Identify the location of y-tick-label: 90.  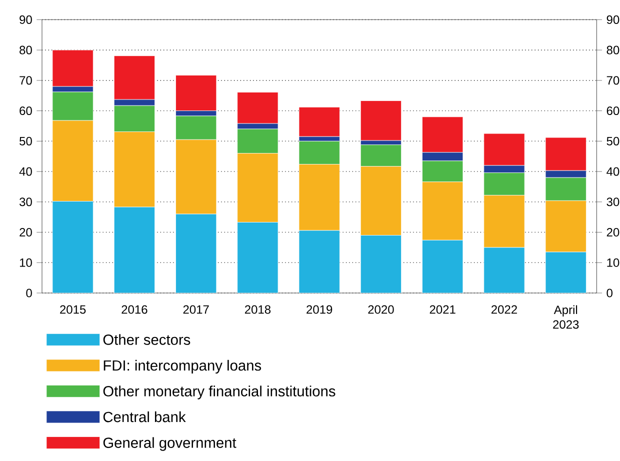
(613, 19).